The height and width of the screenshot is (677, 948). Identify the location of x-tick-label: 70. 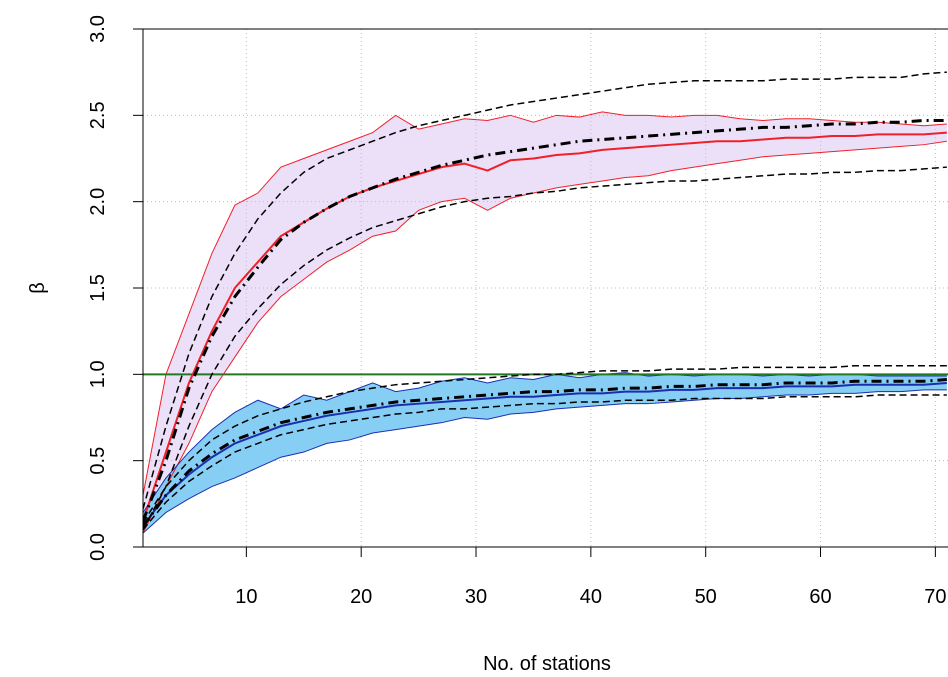
(935, 597).